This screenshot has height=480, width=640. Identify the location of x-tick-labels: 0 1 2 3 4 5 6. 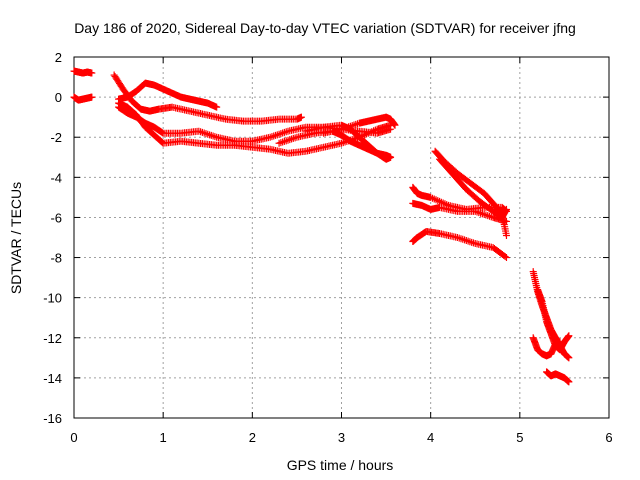
(341, 437).